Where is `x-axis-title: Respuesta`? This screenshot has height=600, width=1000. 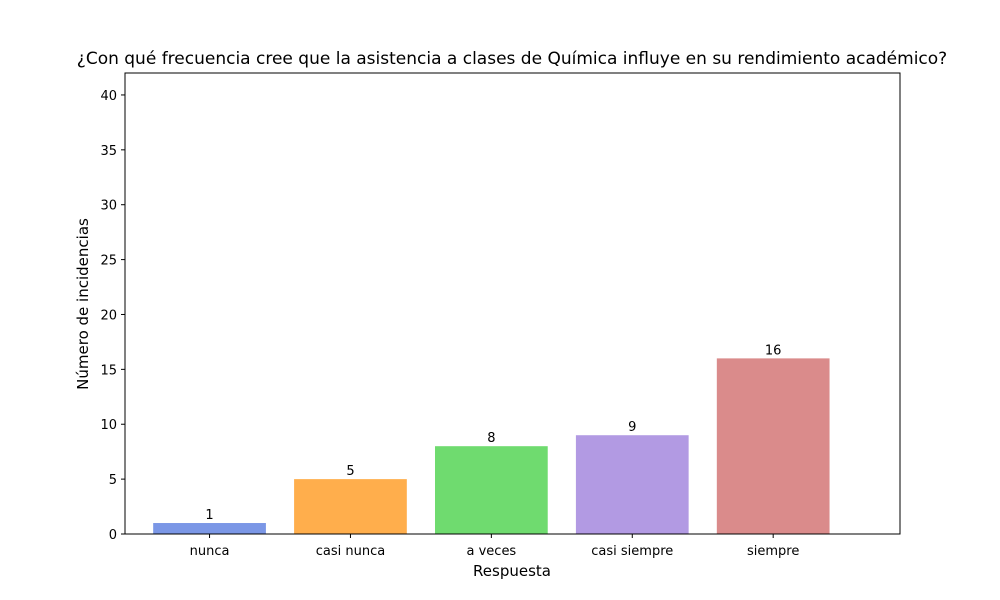
x-axis-title: Respuesta is located at coordinates (512, 571).